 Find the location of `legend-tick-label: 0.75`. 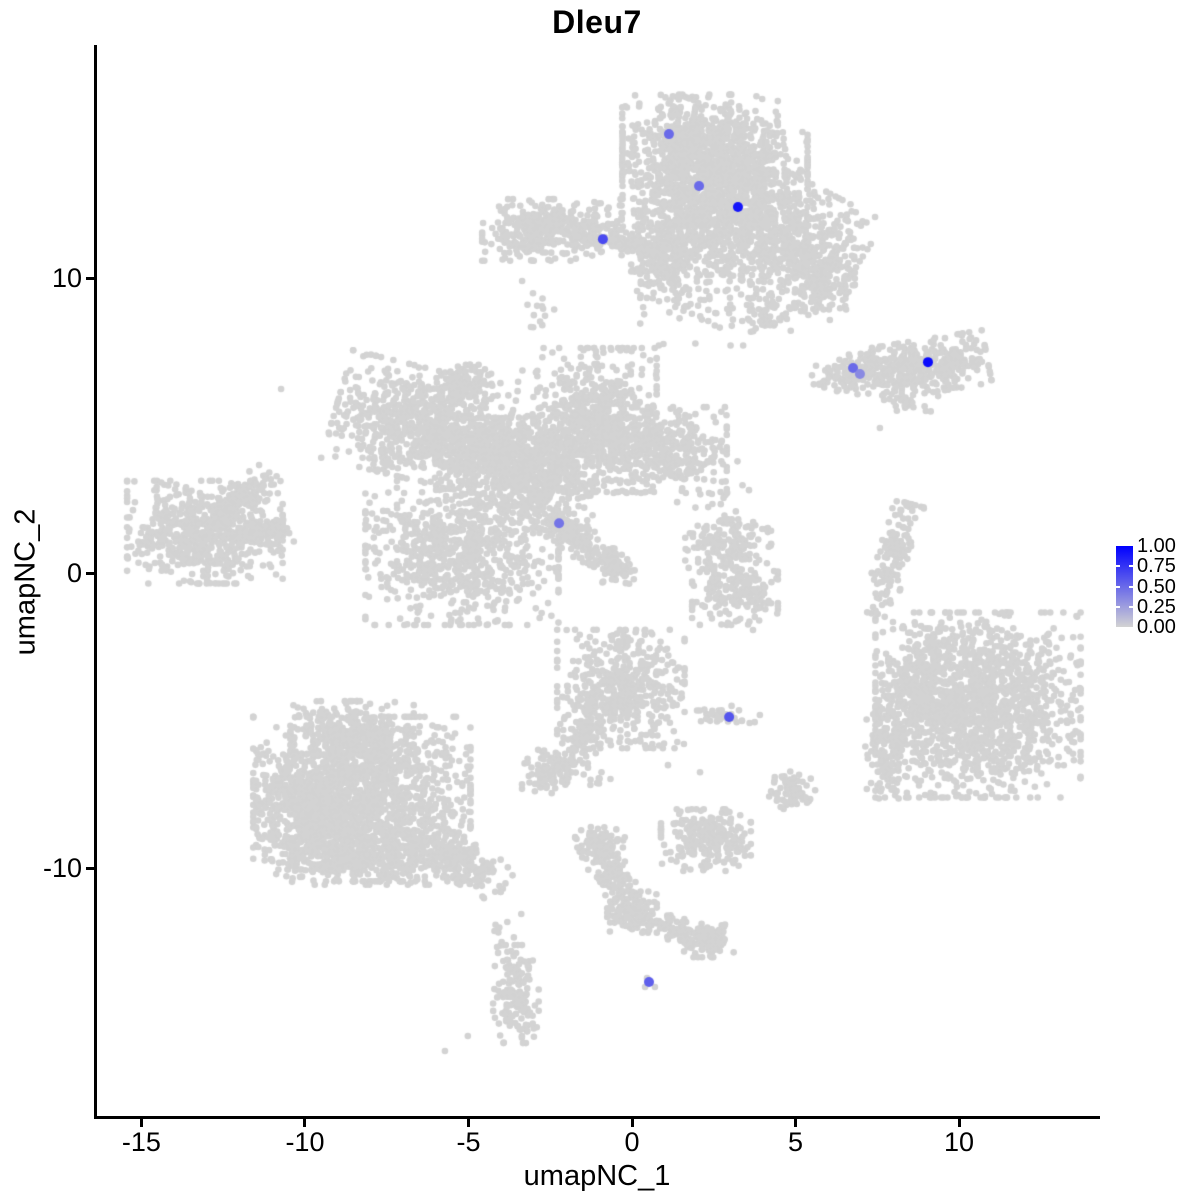

legend-tick-label: 0.75 is located at coordinates (1156, 566).